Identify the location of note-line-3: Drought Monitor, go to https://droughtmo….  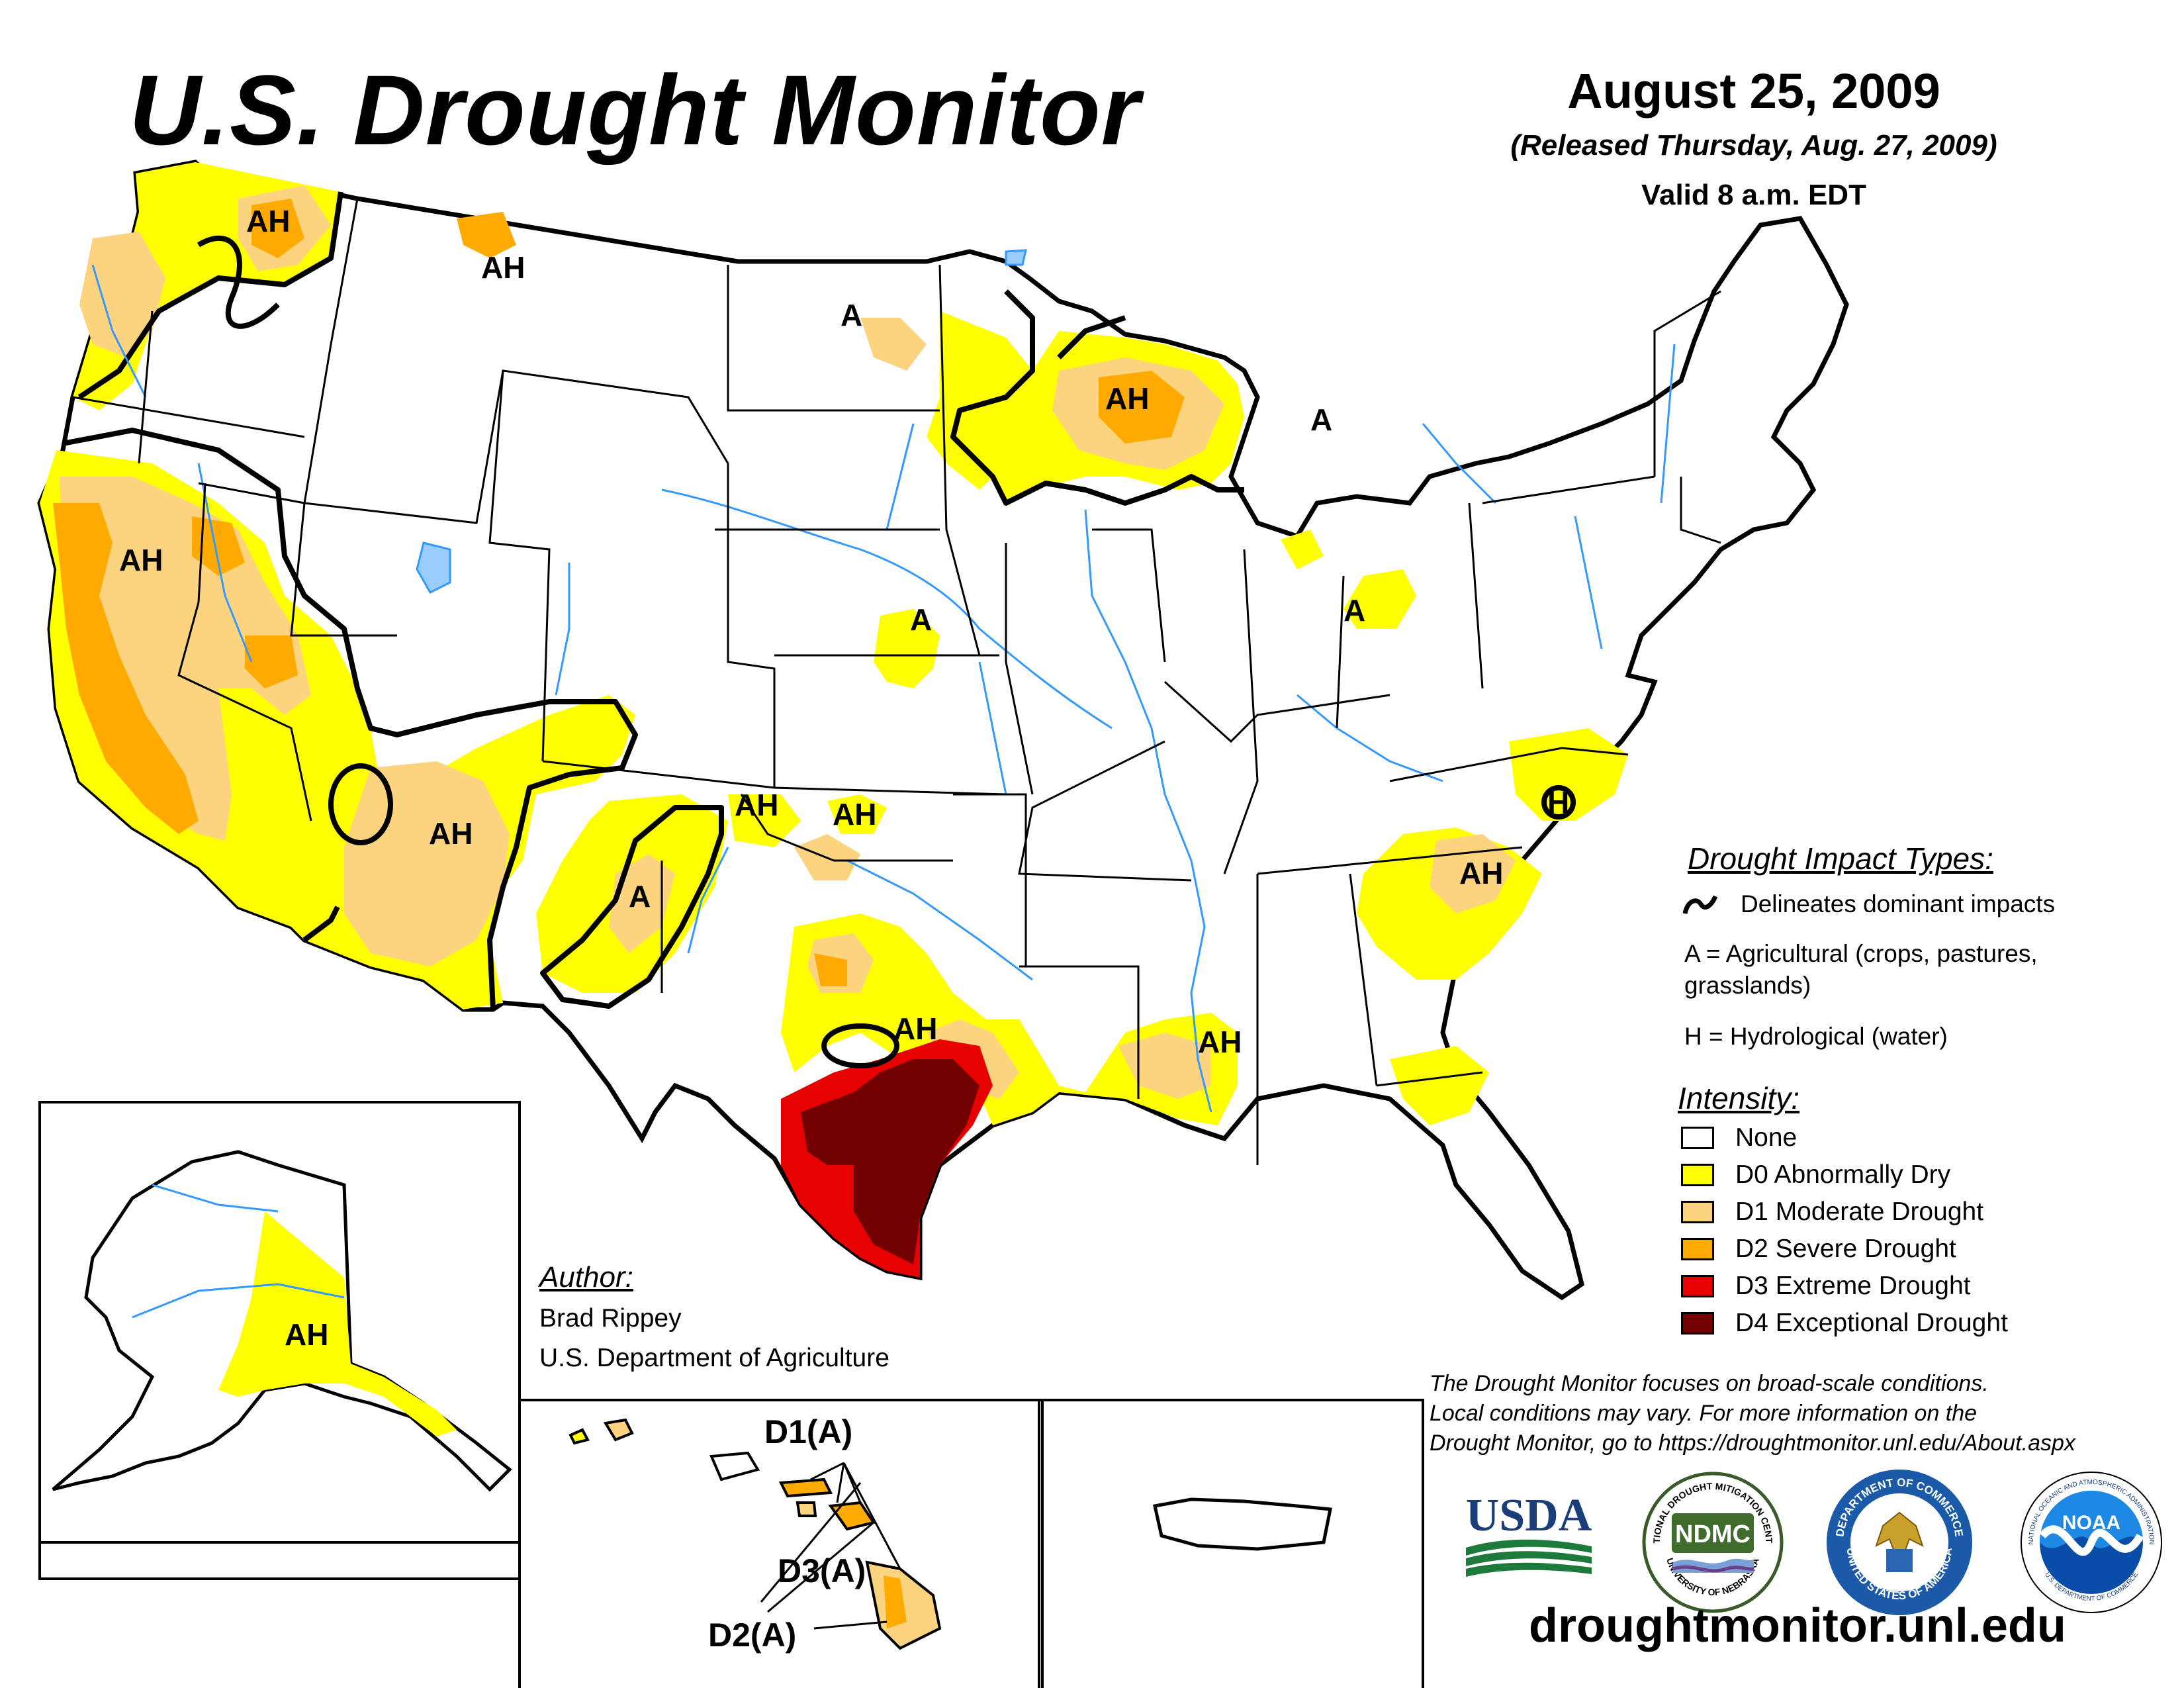
(1752, 1443).